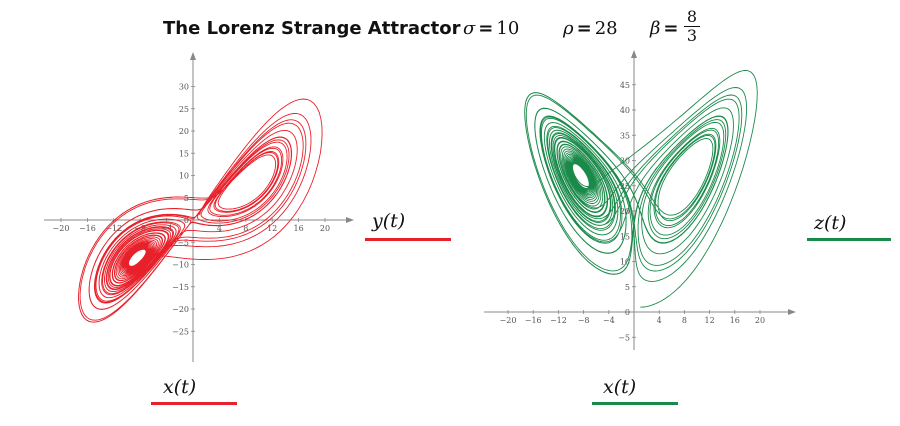  Describe the element at coordinates (200, 210) in the screenshot. I see `left-trace-line` at that location.